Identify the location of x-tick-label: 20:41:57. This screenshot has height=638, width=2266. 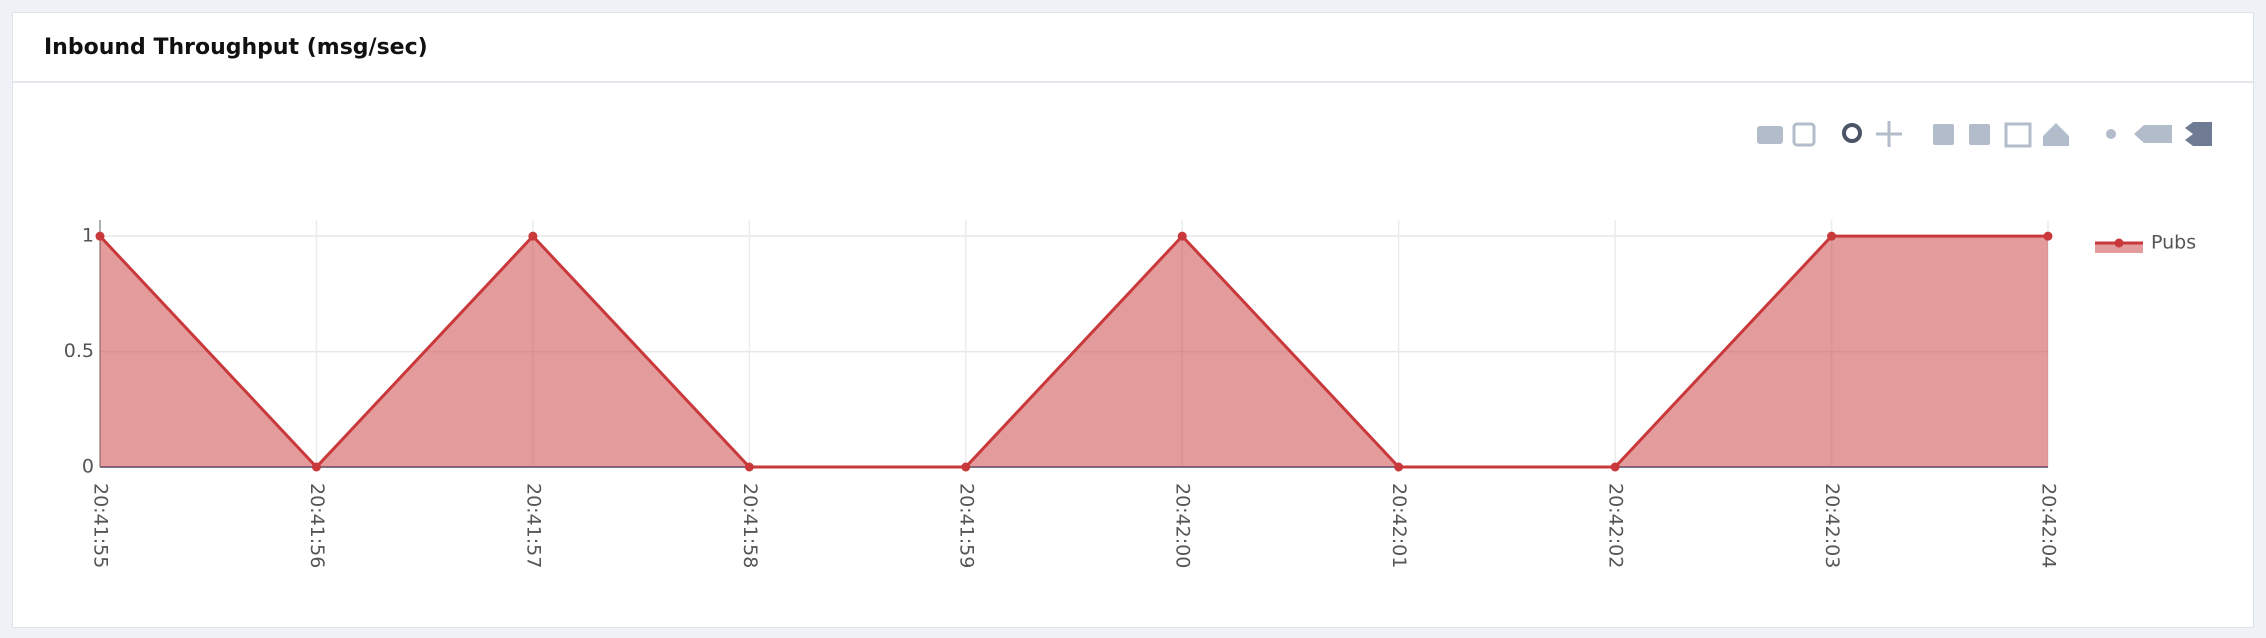
(533, 525).